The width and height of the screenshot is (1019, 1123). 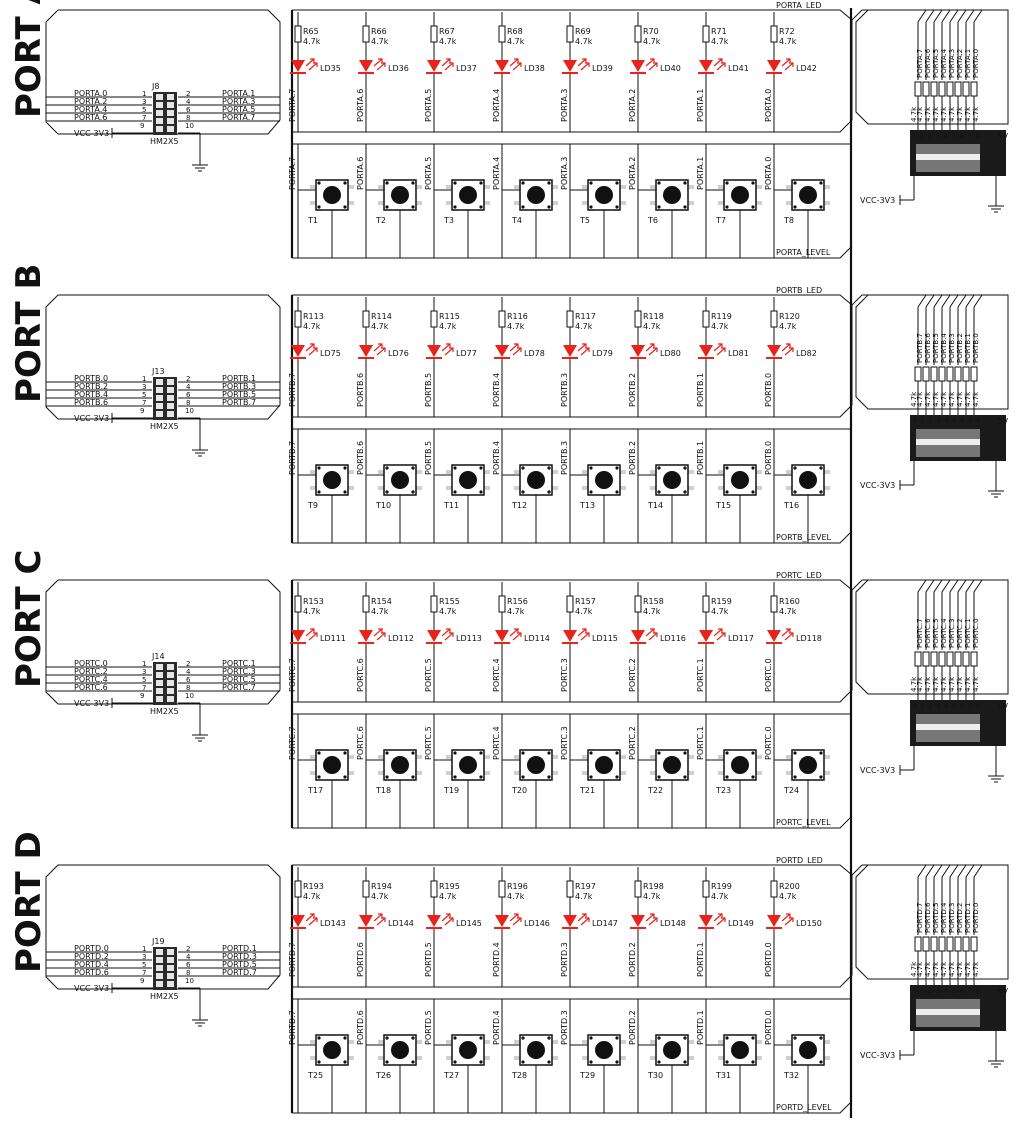 What do you see at coordinates (91, 402) in the screenshot?
I see `header-left-pin-label: PORTB.6` at bounding box center [91, 402].